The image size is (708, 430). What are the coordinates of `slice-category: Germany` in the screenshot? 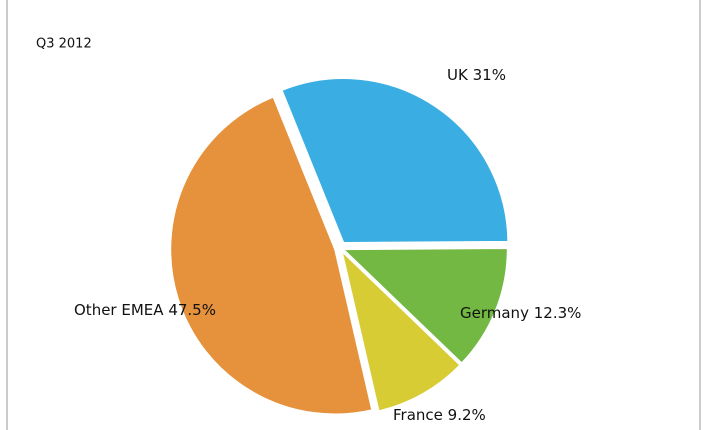 It's located at (494, 313).